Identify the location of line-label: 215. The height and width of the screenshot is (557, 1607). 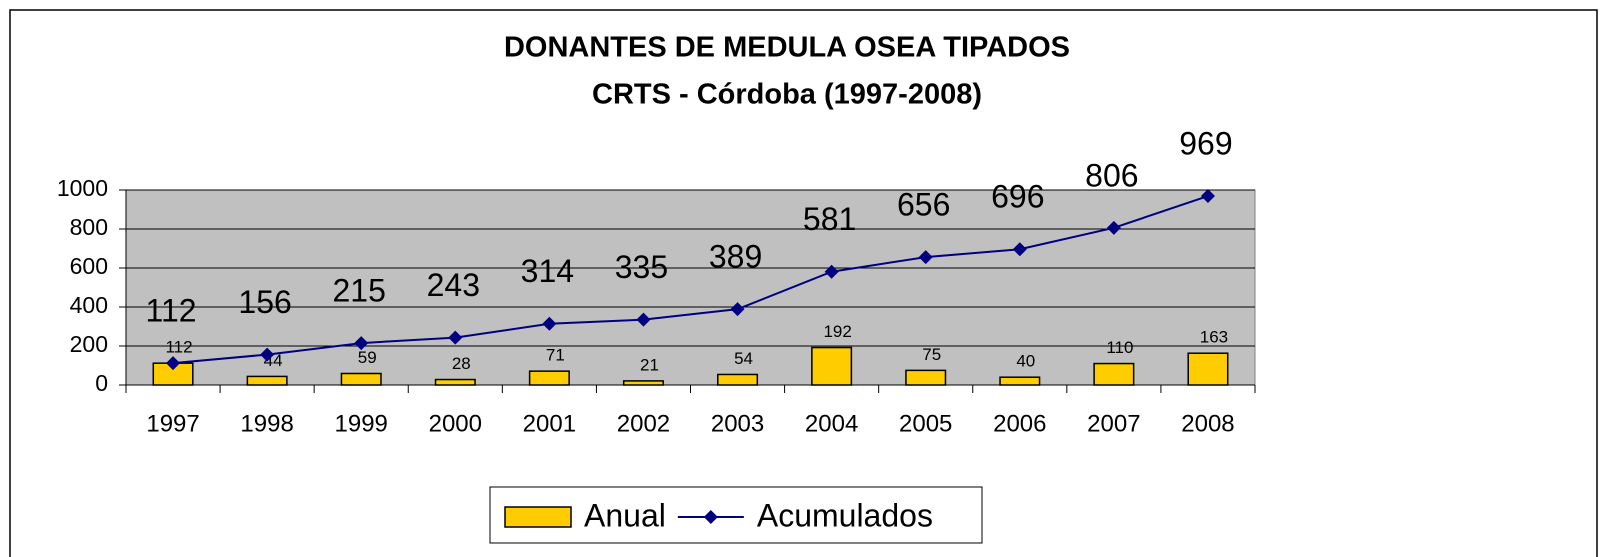
(359, 291).